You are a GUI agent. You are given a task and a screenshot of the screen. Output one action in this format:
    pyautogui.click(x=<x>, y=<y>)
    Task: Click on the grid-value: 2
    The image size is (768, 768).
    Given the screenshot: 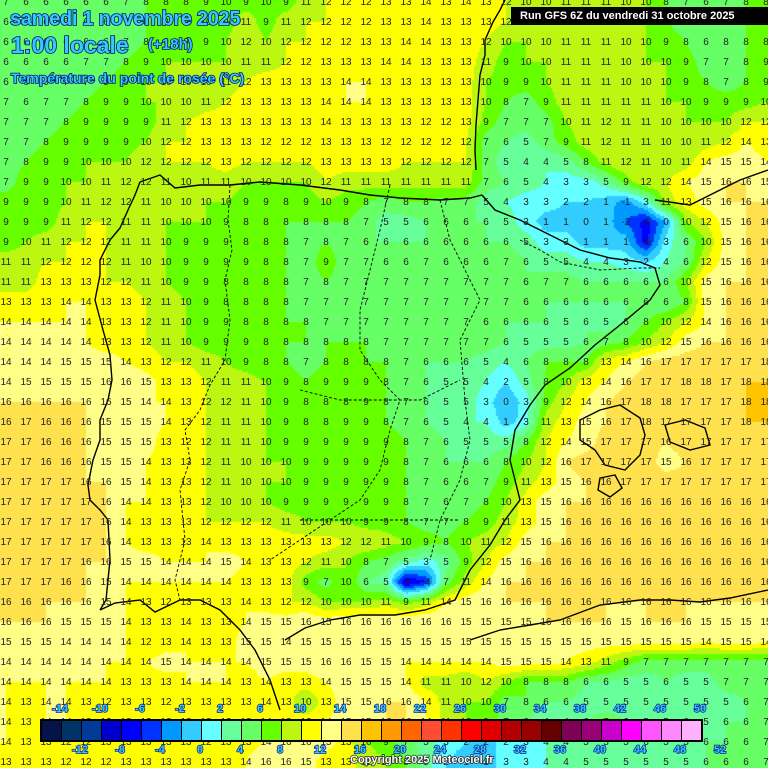 What is the action you would take?
    pyautogui.click(x=586, y=202)
    